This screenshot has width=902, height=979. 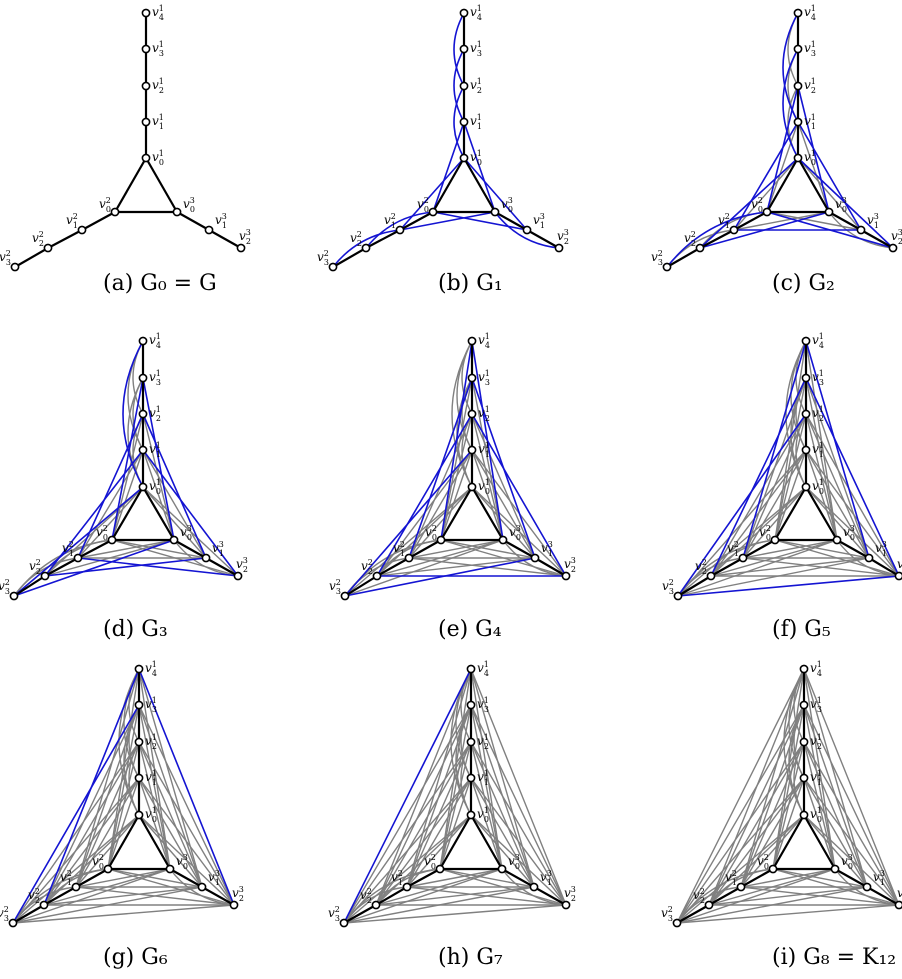 I want to click on vertex-a1, so click(x=806, y=450).